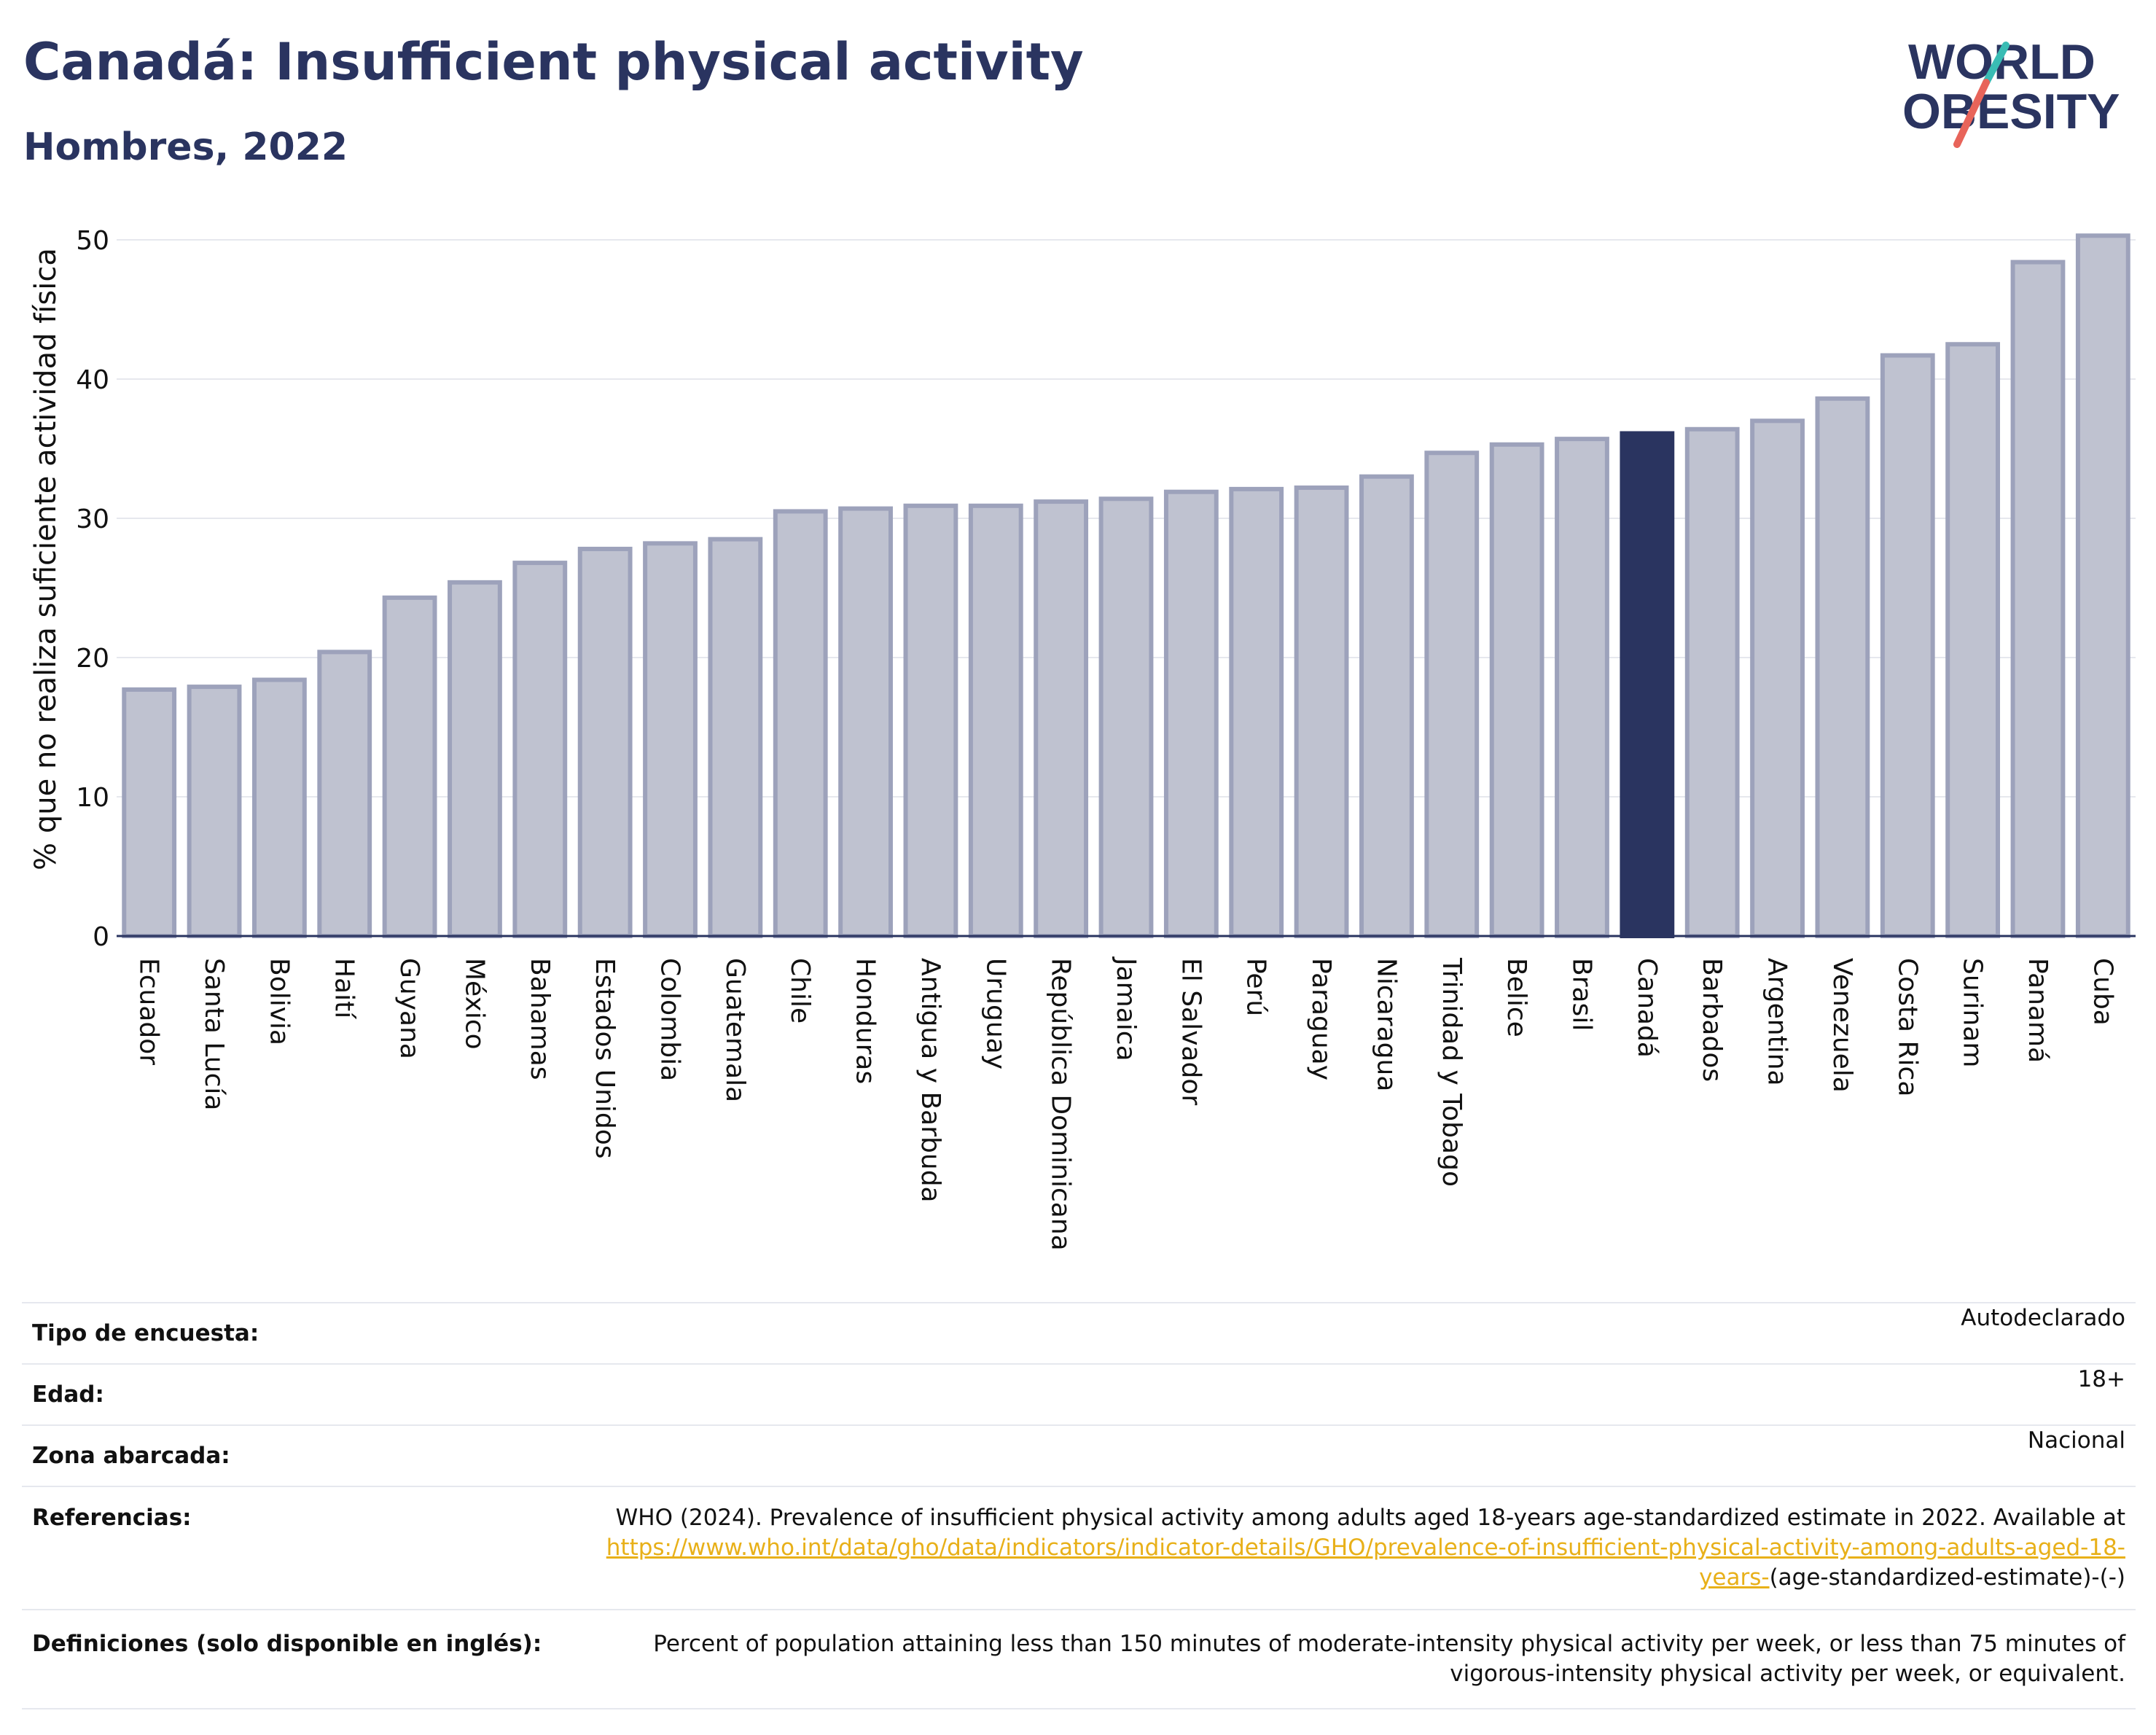 The height and width of the screenshot is (1735, 2156). Describe the element at coordinates (1352, 1333) in the screenshot. I see `survey-value: Autodeclarado` at that location.